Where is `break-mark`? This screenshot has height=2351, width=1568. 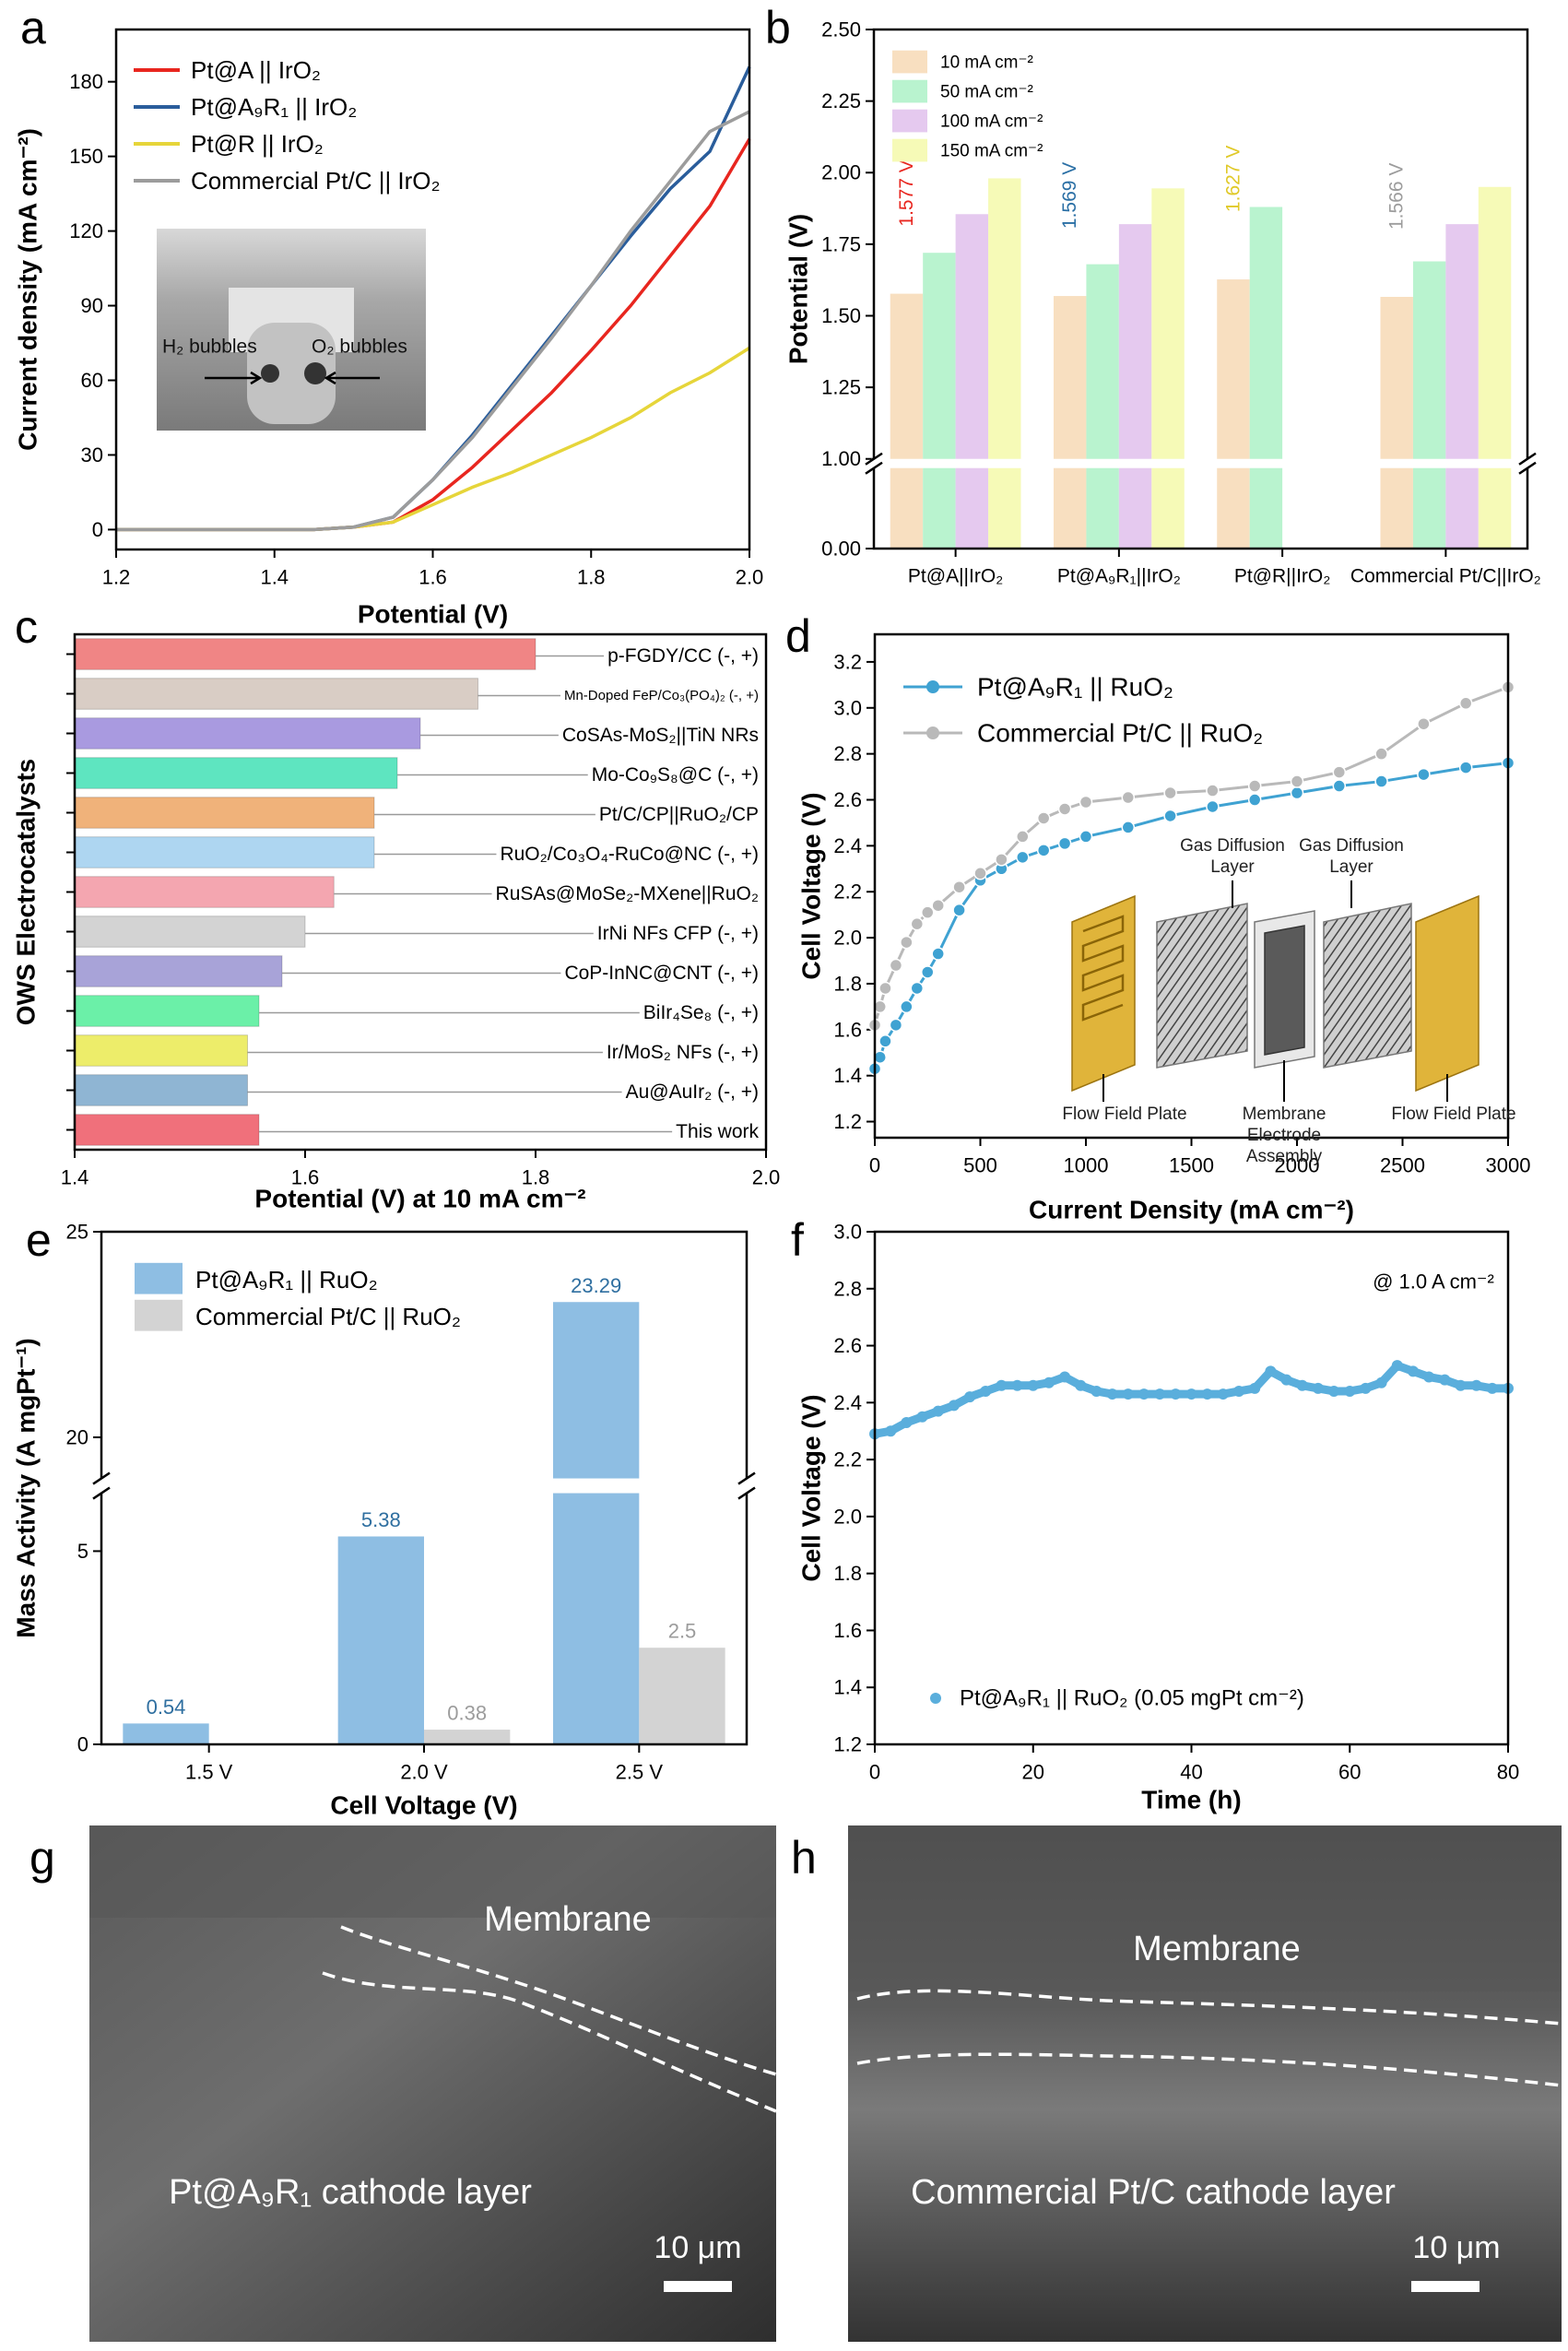 break-mark is located at coordinates (746, 1478).